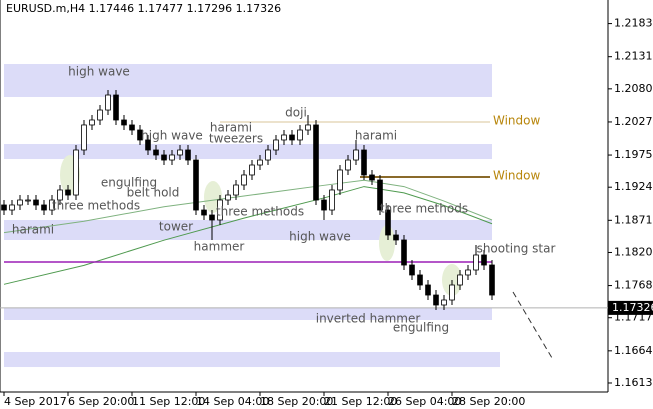 The image size is (653, 409). What do you see at coordinates (633, 251) in the screenshot?
I see `y-tick-label: 1.18205` at bounding box center [633, 251].